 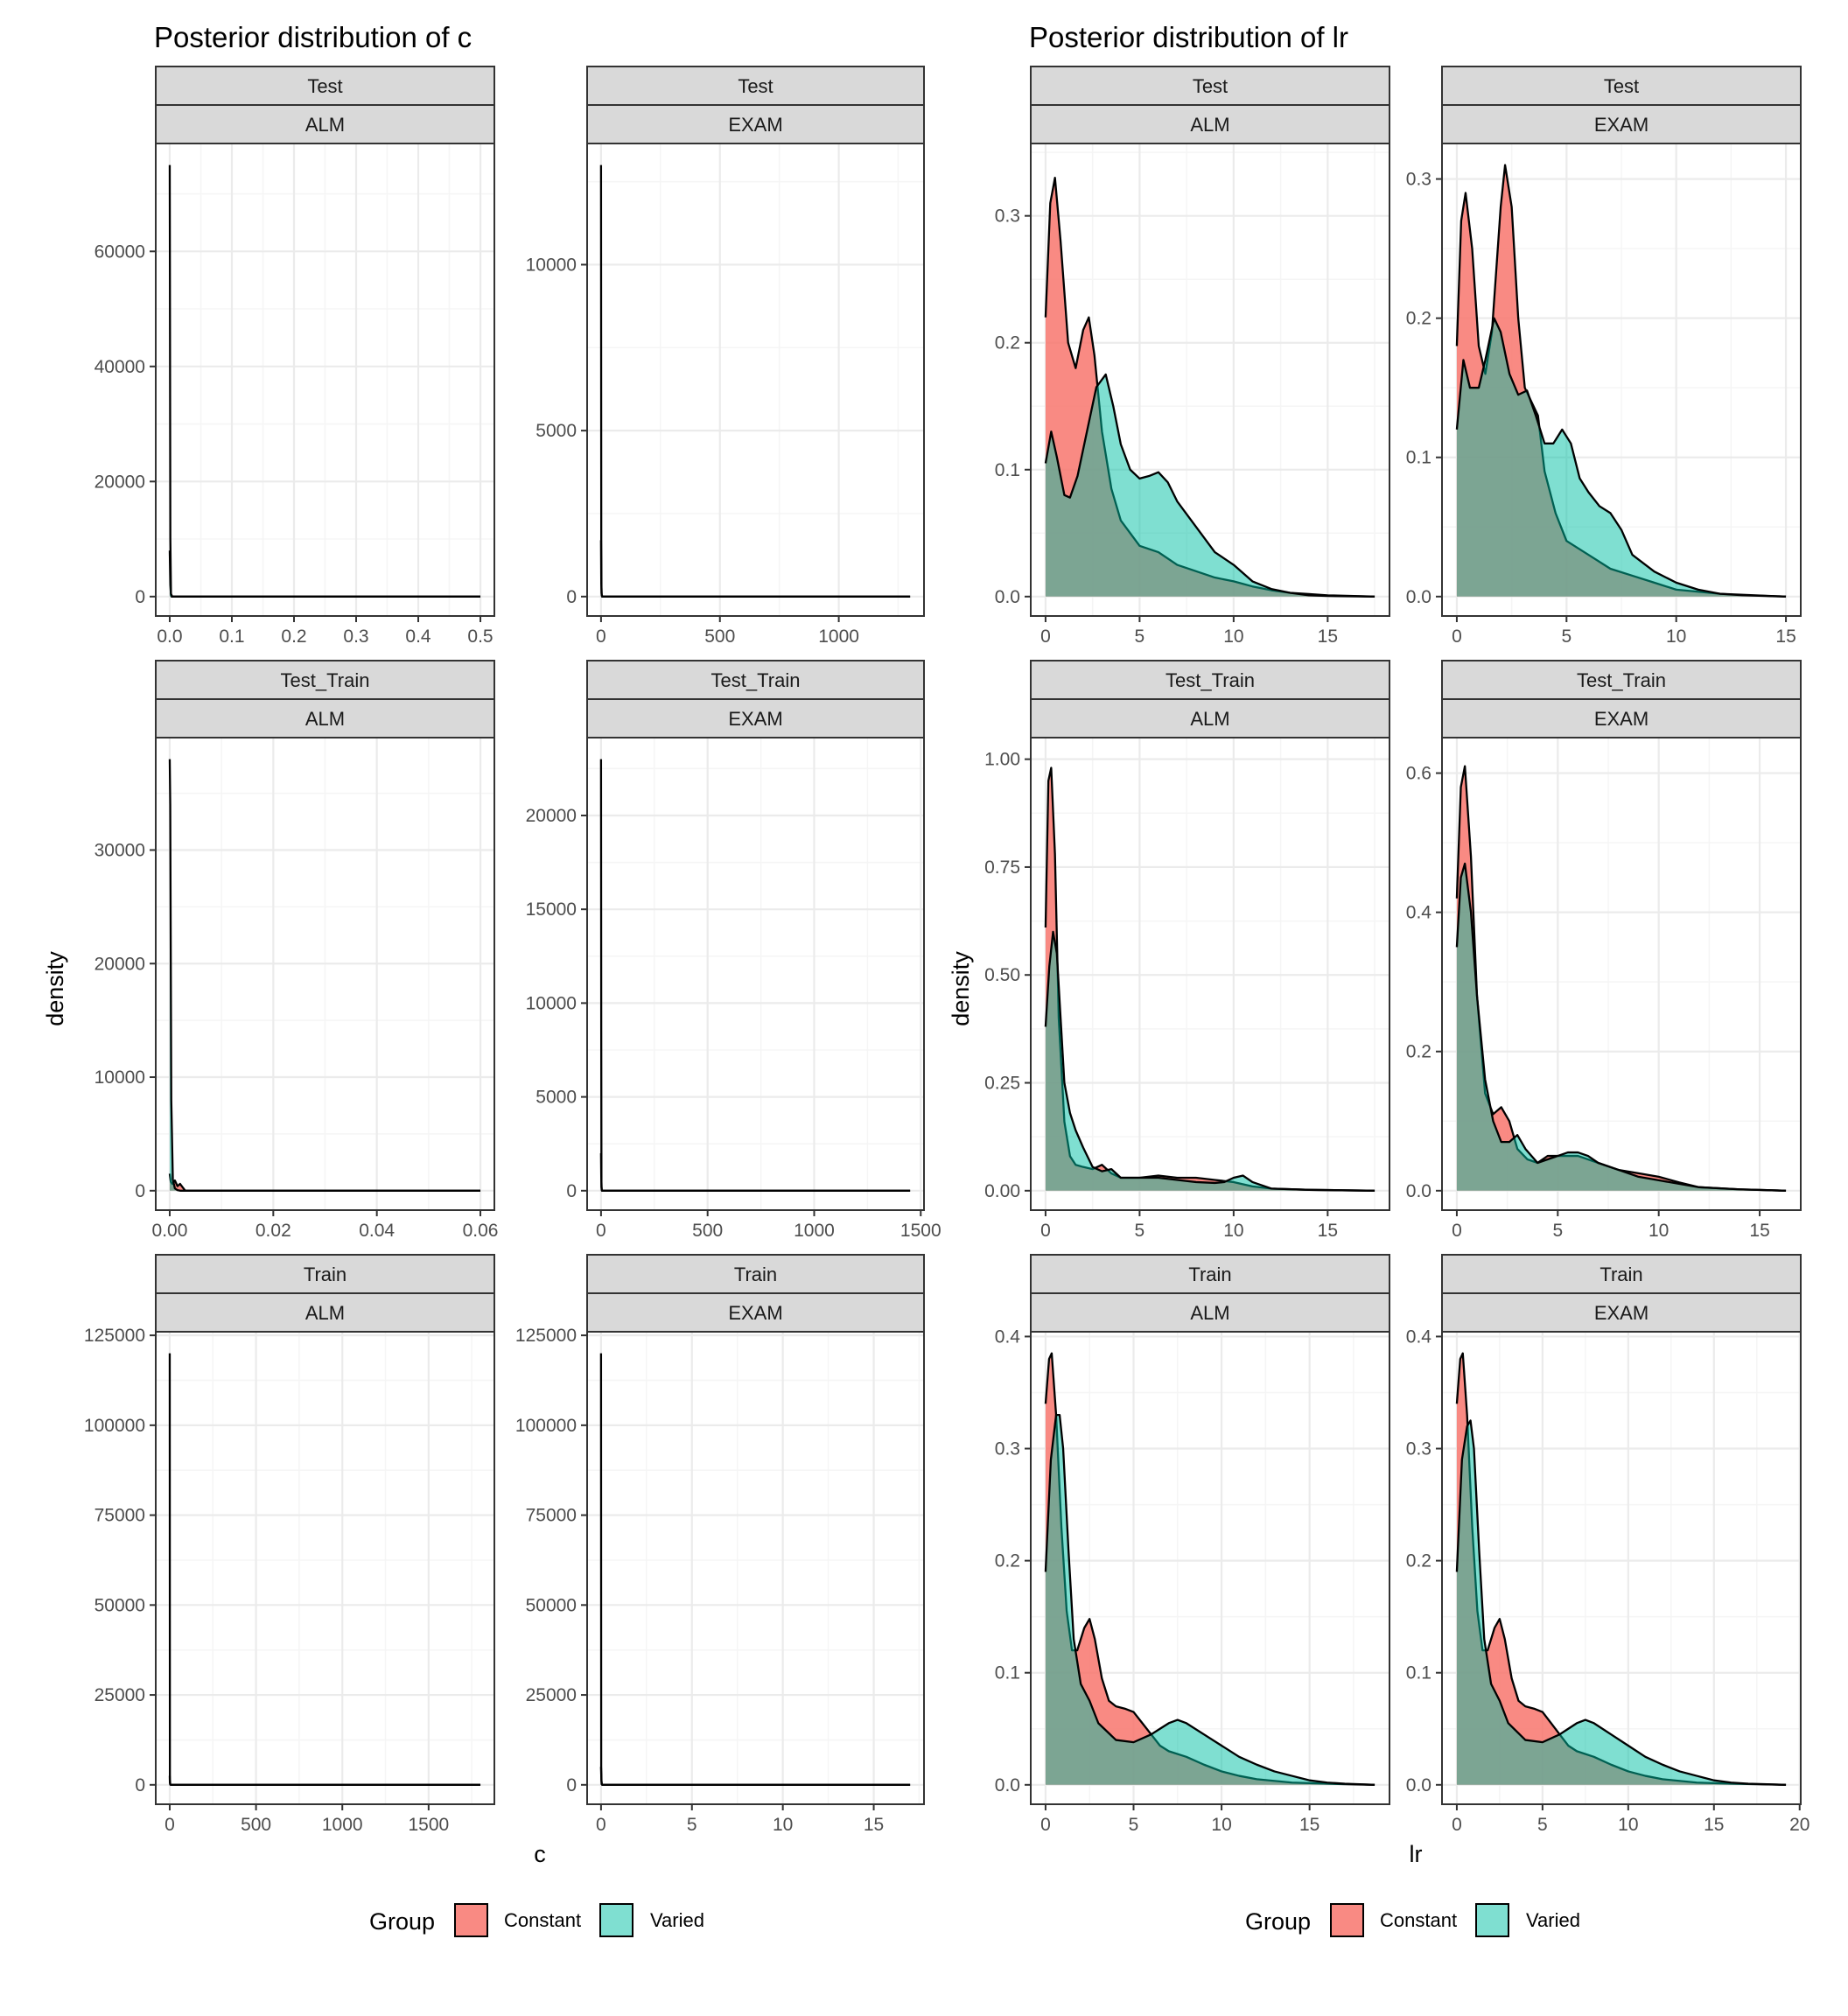 What do you see at coordinates (114, 1336) in the screenshot?
I see `y-tick-label: 125000` at bounding box center [114, 1336].